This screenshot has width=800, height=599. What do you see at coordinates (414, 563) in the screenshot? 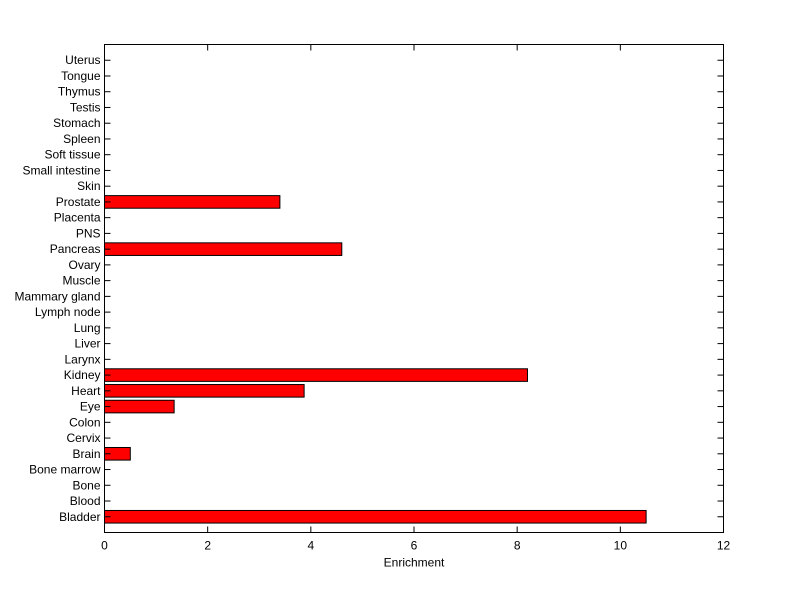
I see `x-axis-label: Enrichment` at bounding box center [414, 563].